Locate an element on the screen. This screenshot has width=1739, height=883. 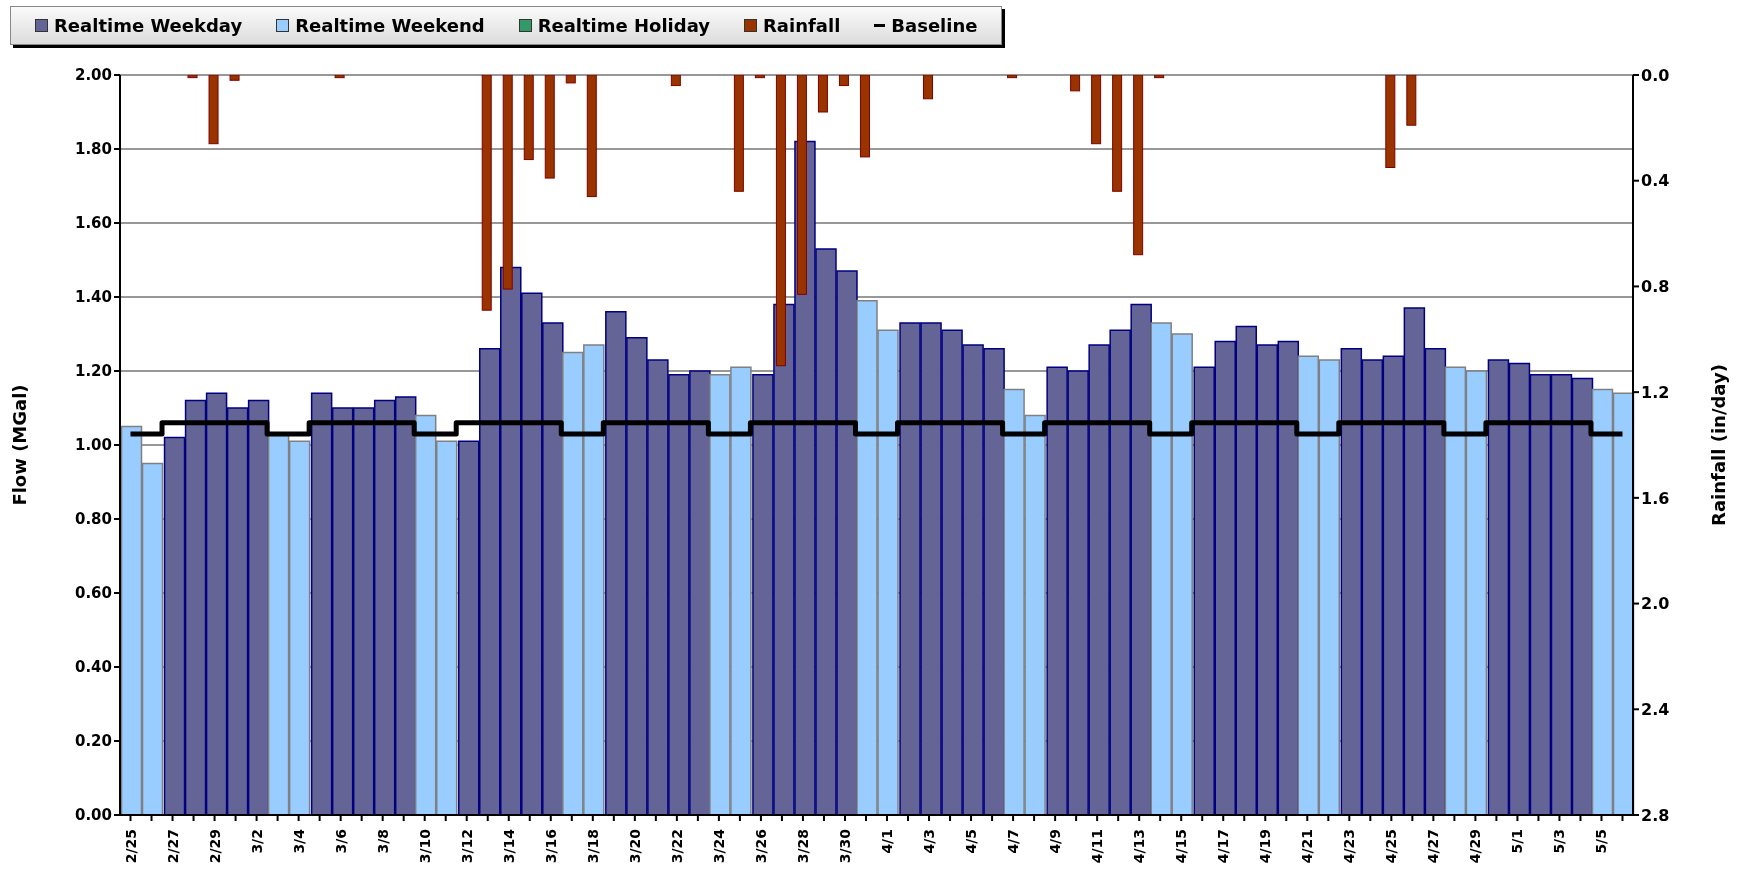
y2-tick-label: 0.8 is located at coordinates (1655, 287).